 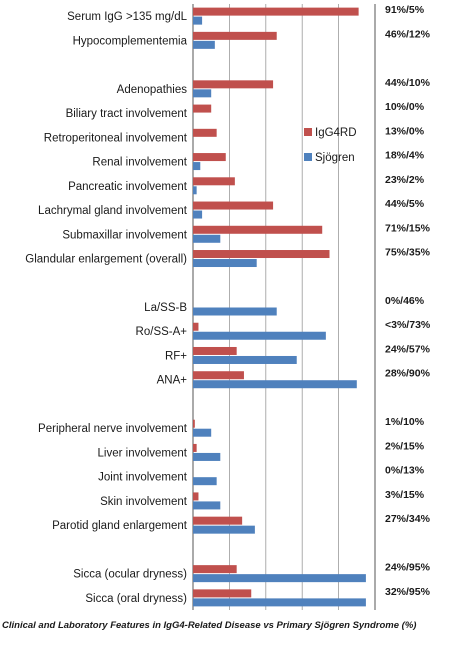 What do you see at coordinates (130, 575) in the screenshot?
I see `category-label: Sicca (ocular dryness)` at bounding box center [130, 575].